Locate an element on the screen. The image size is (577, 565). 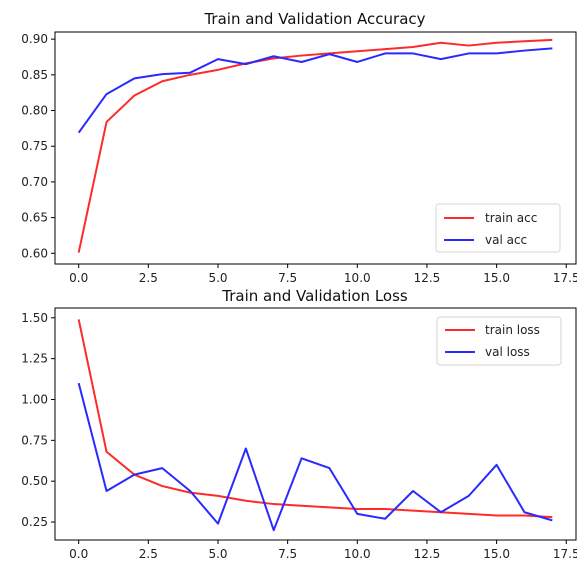
acc-x-tick-label: 5.0 is located at coordinates (217, 278).